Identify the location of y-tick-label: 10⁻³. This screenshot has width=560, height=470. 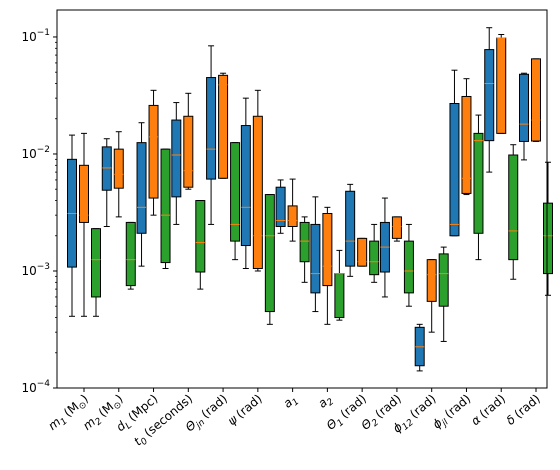
(35, 270).